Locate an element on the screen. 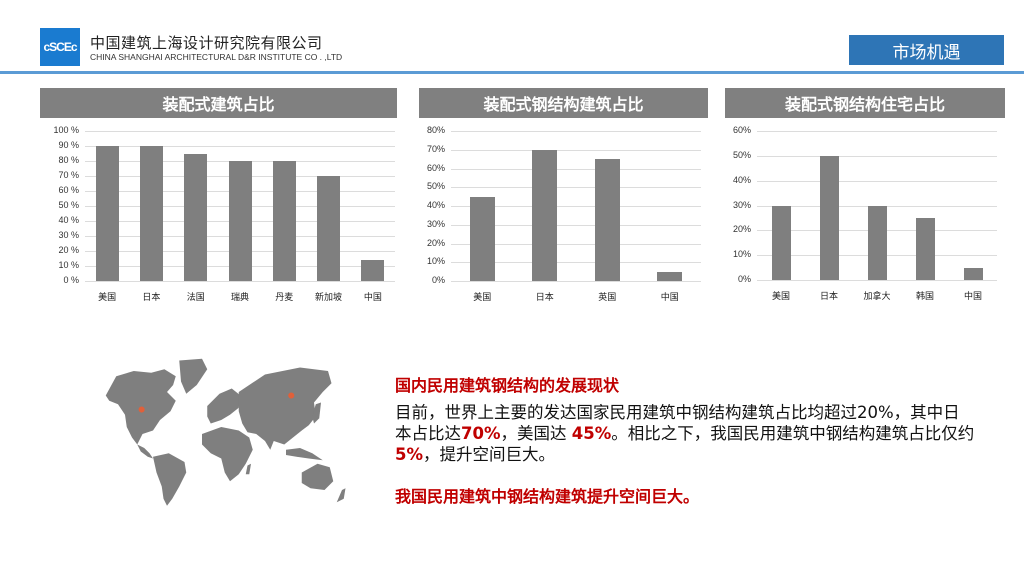 The height and width of the screenshot is (576, 1024). y-tick-label: 60 % is located at coordinates (68, 190).